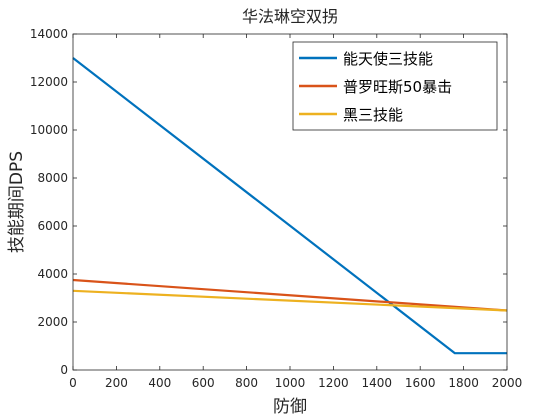 This screenshot has width=560, height=420. I want to click on y-tick-label: 2000, so click(52, 322).